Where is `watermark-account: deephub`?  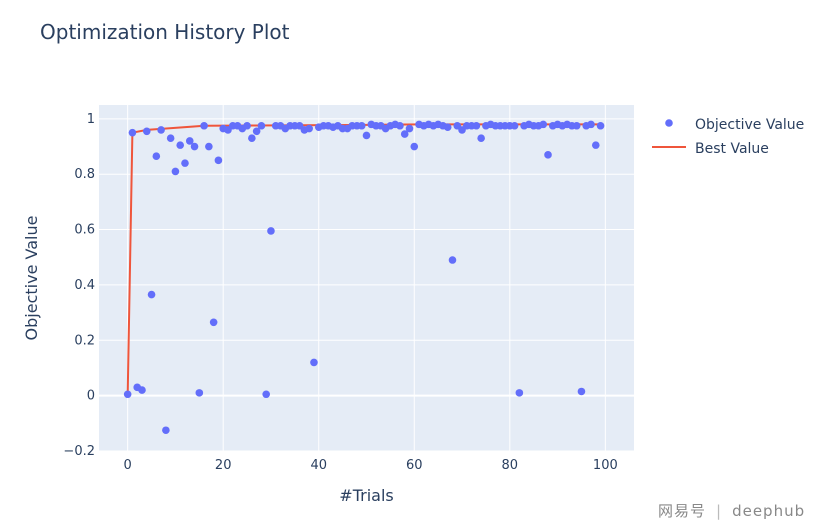 watermark-account: deephub is located at coordinates (769, 511).